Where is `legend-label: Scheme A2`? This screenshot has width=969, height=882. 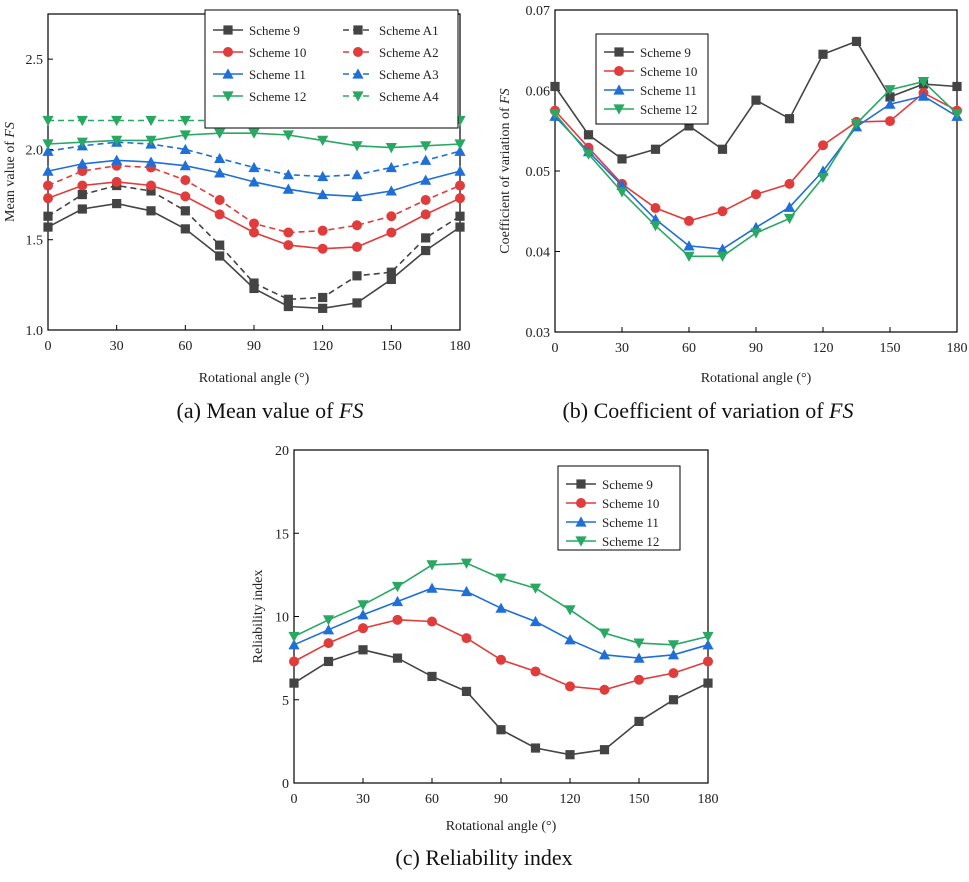
legend-label: Scheme A2 is located at coordinates (409, 52).